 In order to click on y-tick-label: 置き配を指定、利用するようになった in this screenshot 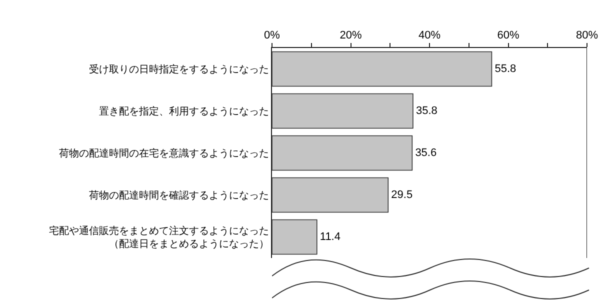, I will do `click(184, 112)`.